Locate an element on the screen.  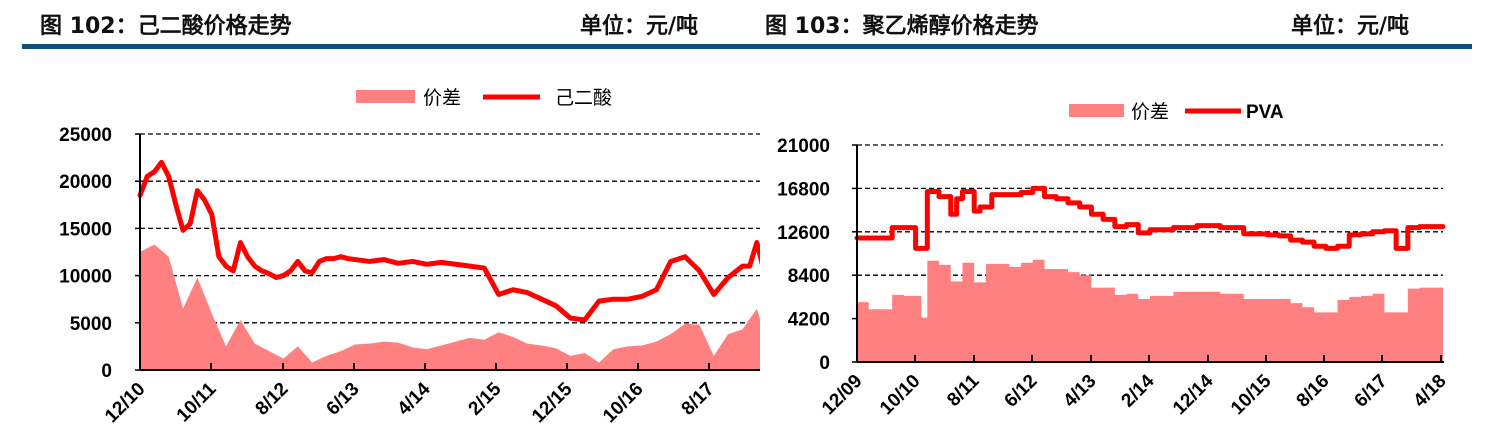
figure-102-header: 图 102：己二酸价格走势 单位：元/吨 is located at coordinates (375, 24).